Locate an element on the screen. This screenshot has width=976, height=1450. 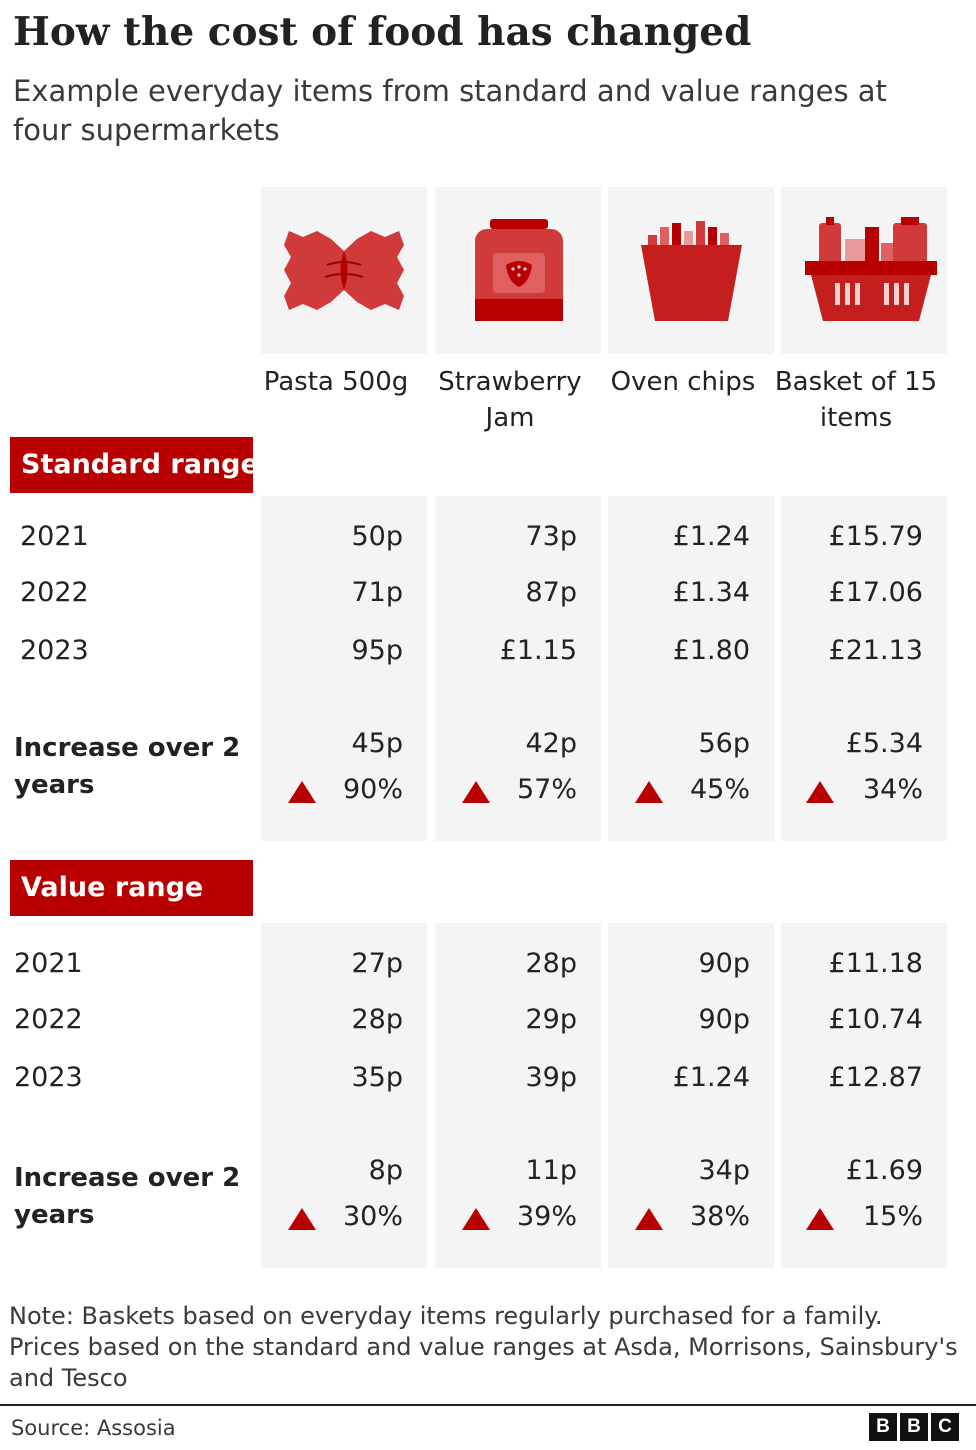
value-cell: 39p is located at coordinates (551, 1077).